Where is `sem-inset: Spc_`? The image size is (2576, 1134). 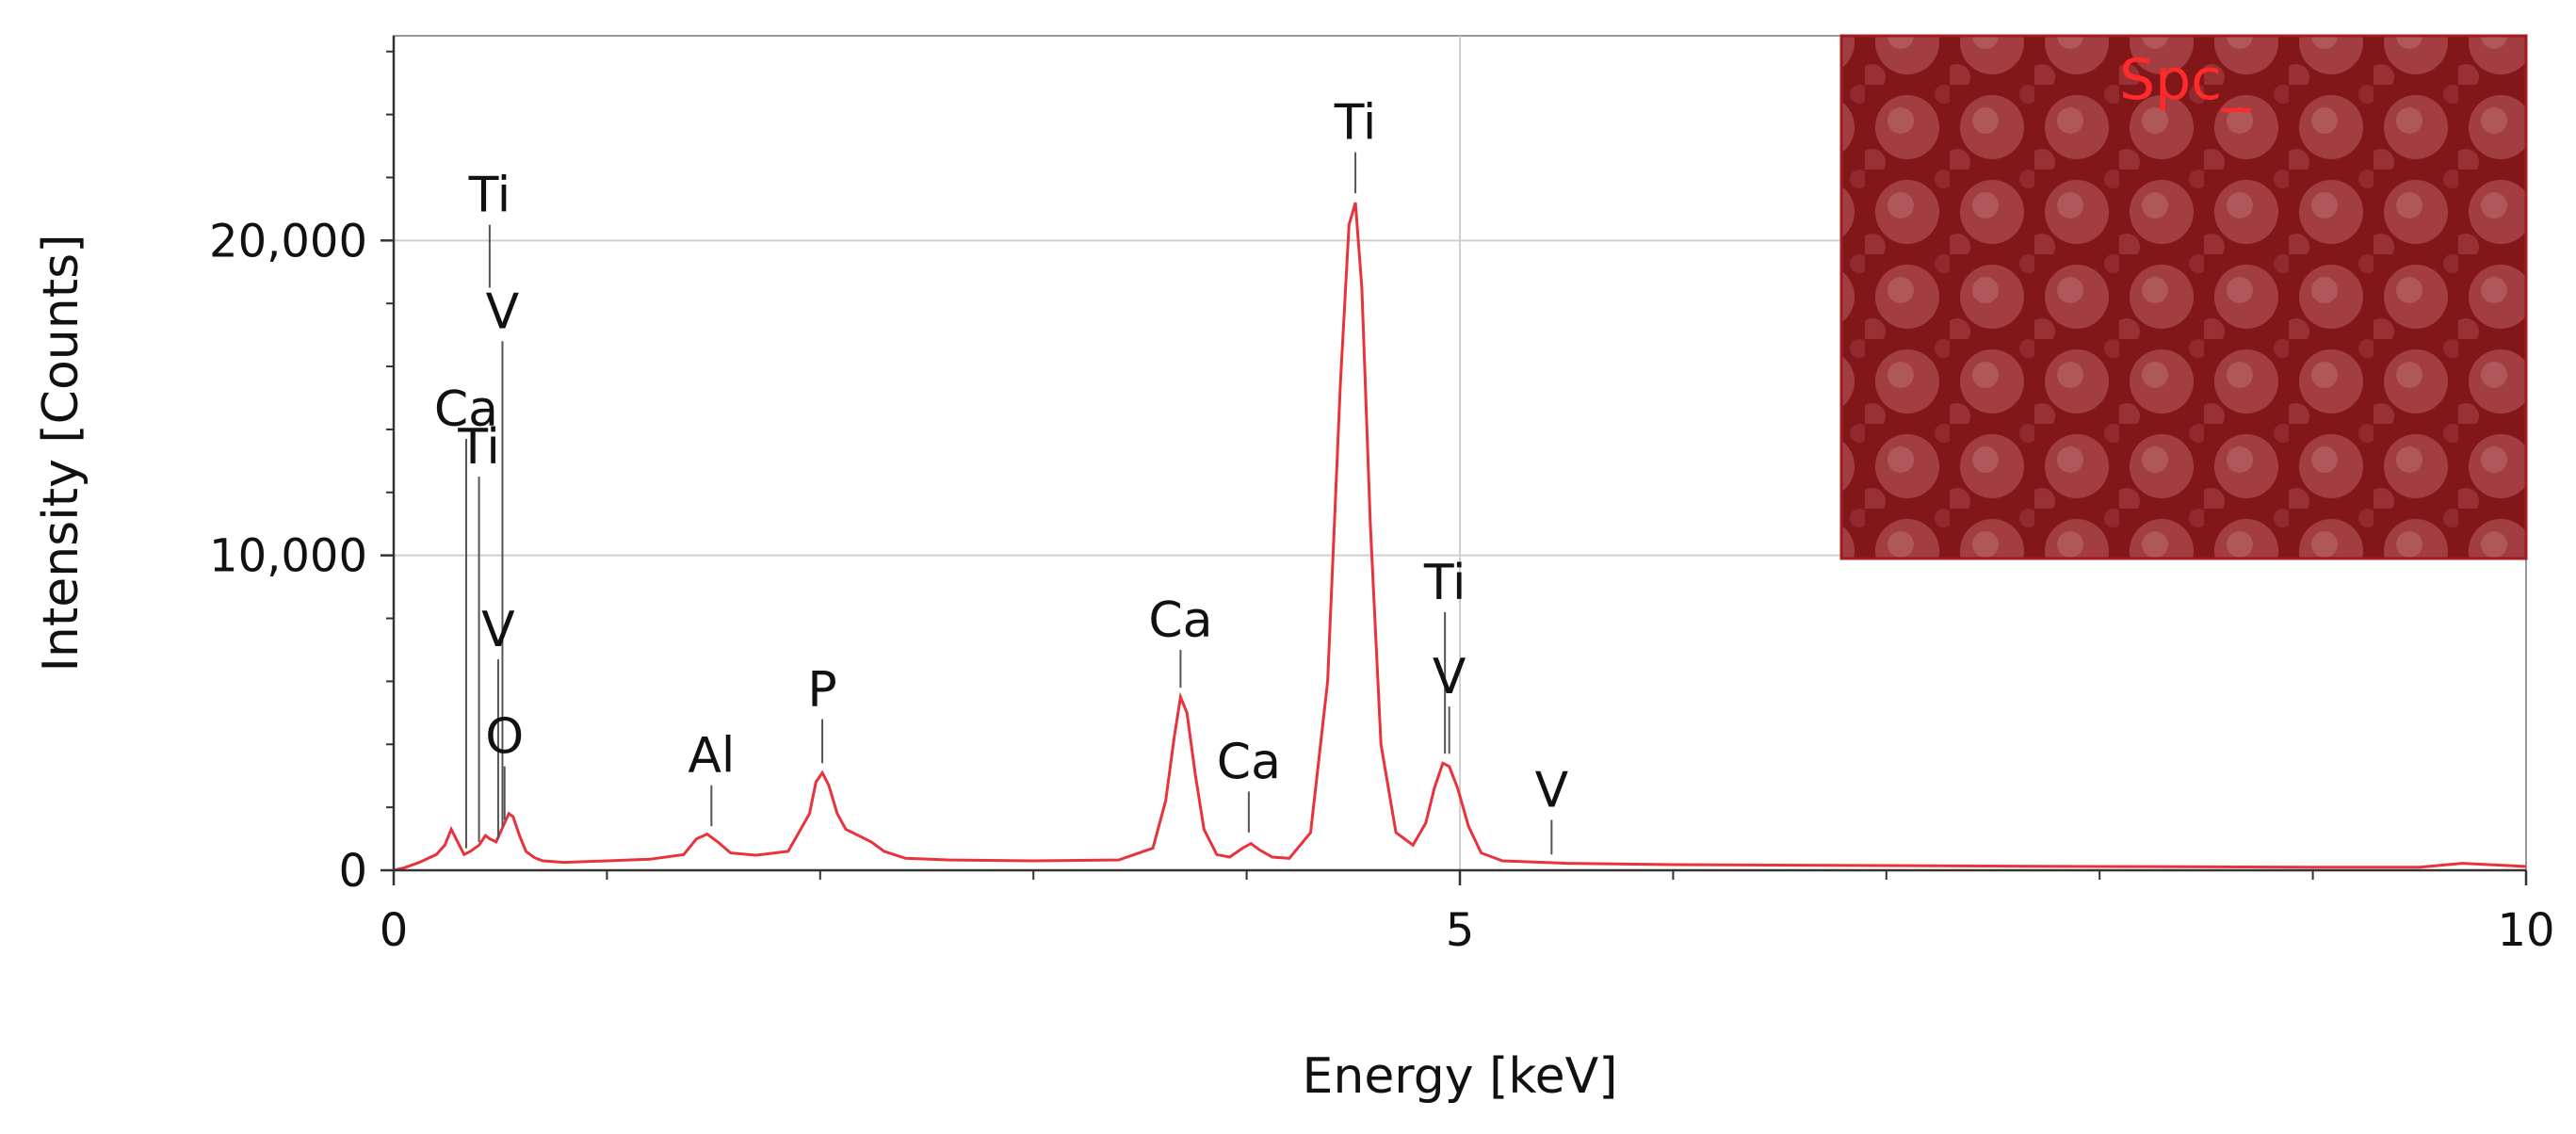 sem-inset: Spc_ is located at coordinates (2183, 297).